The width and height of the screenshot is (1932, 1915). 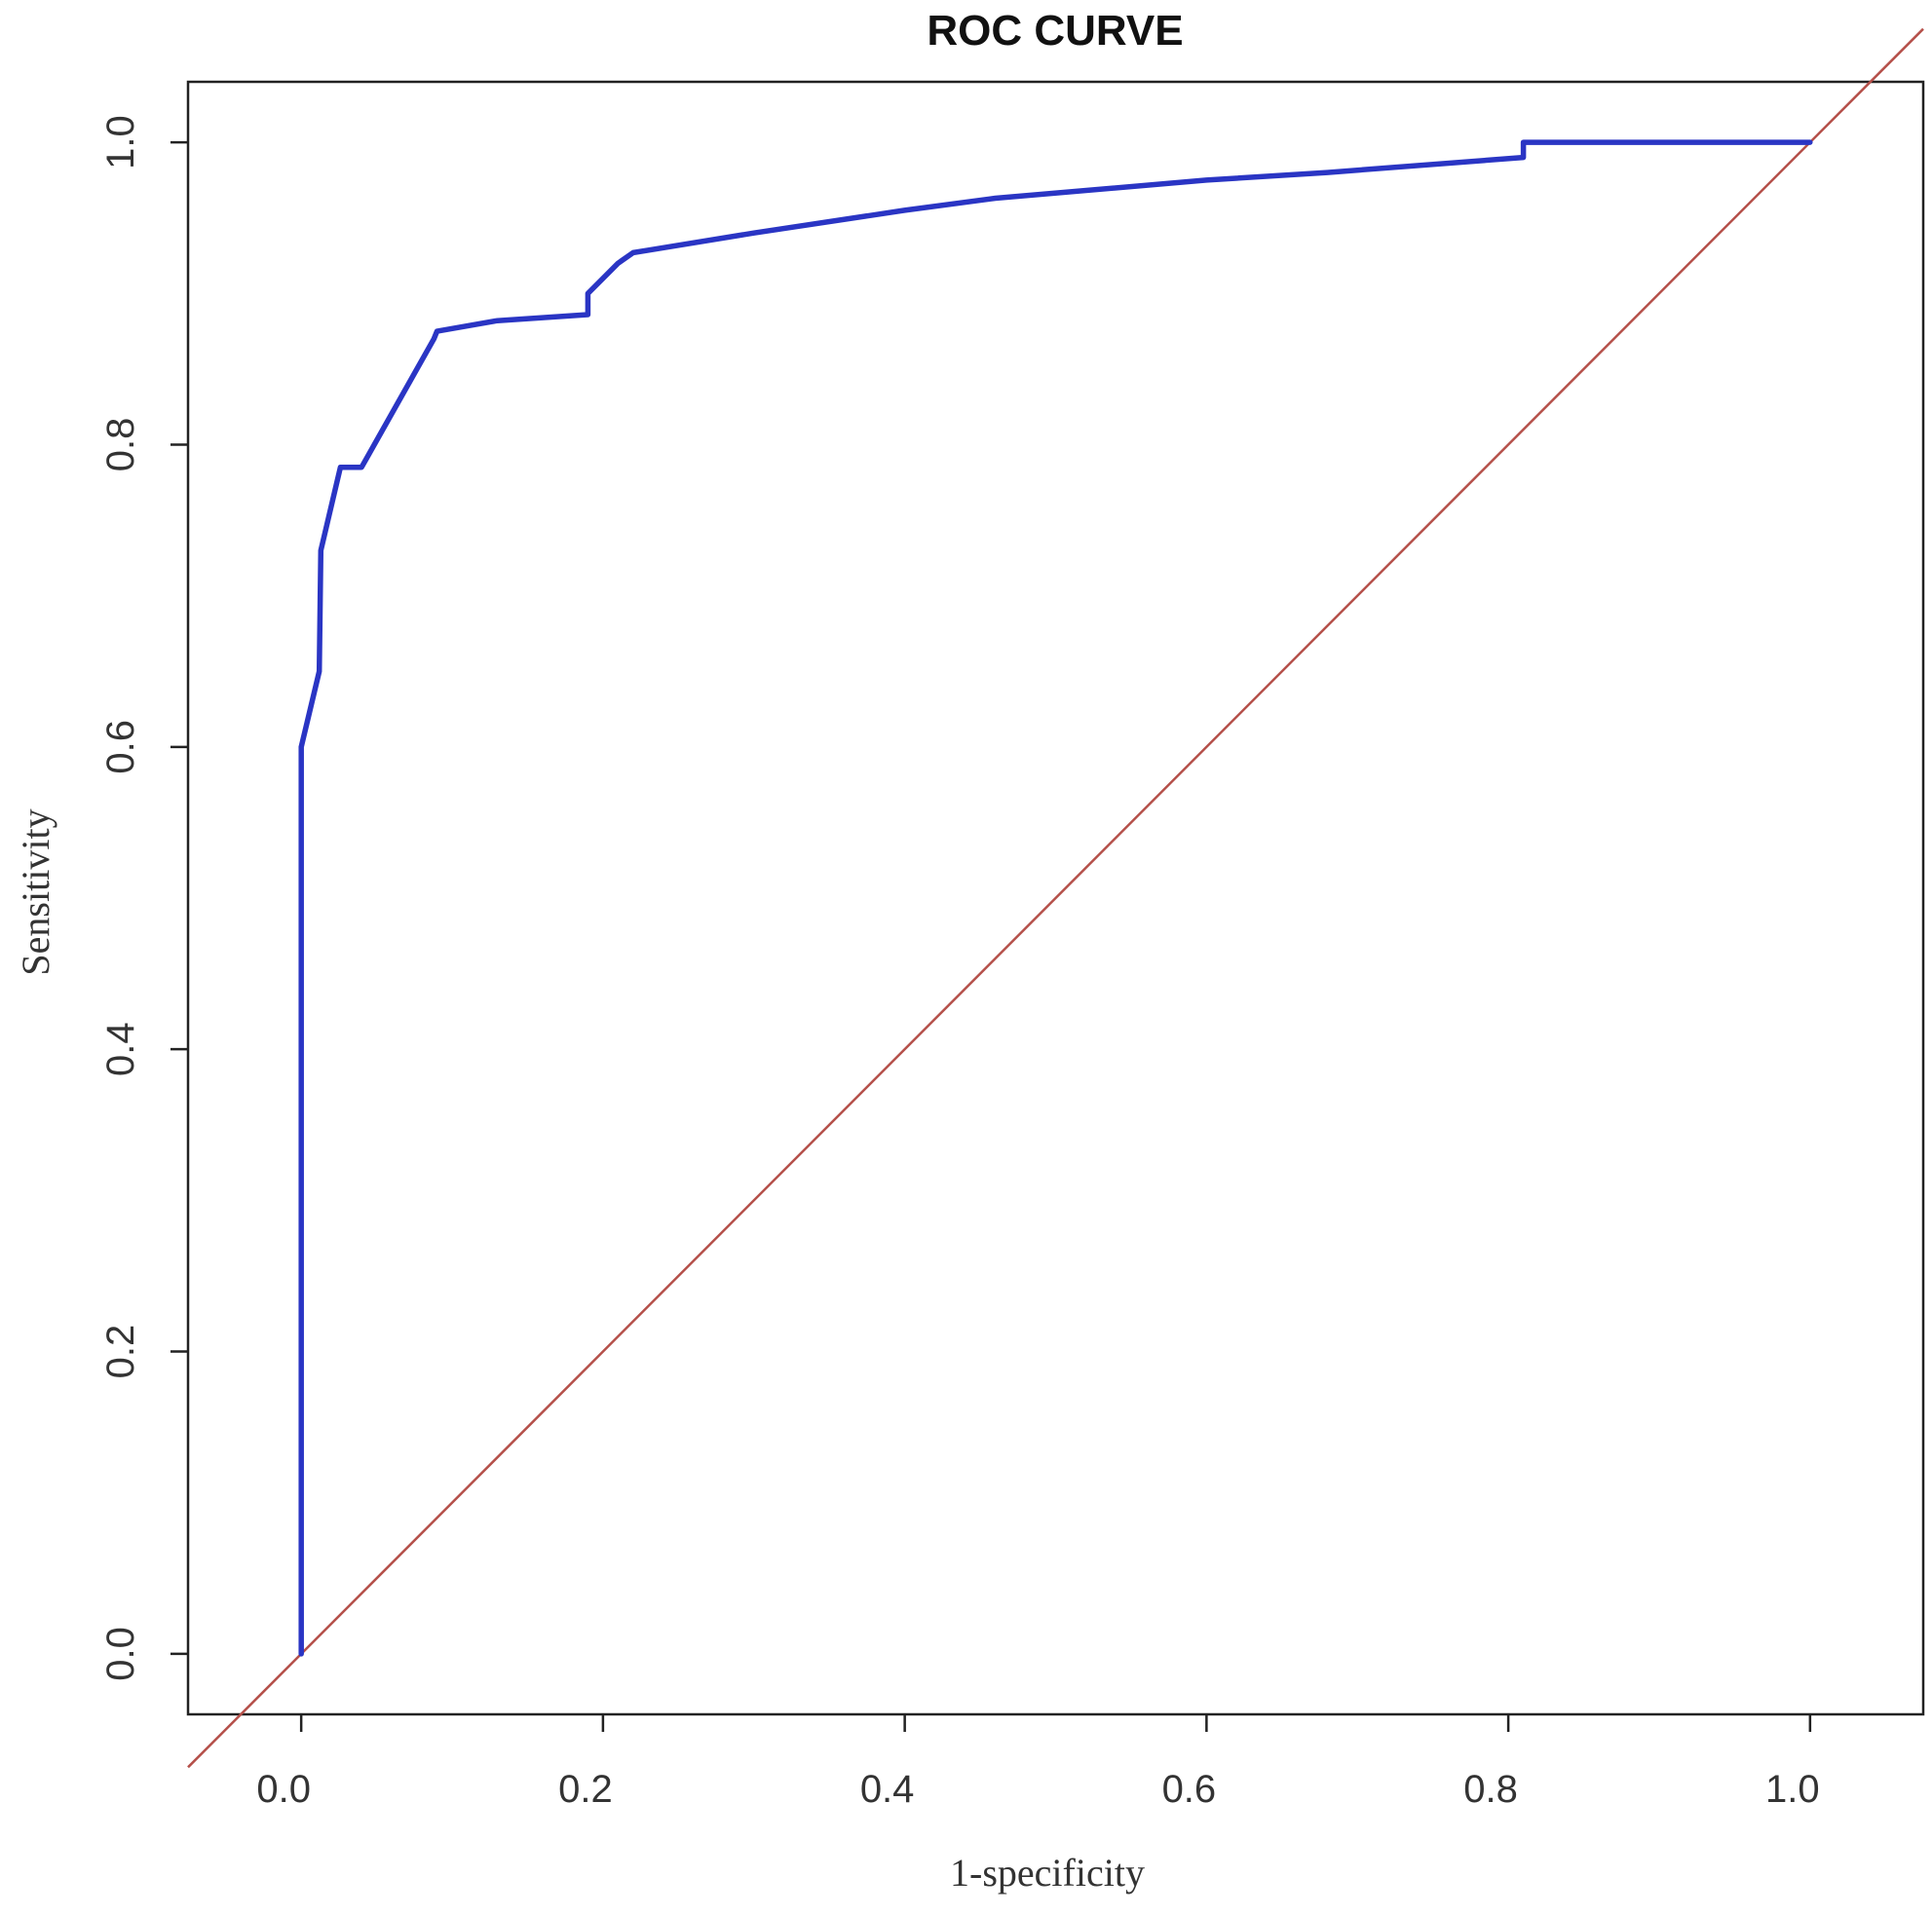 What do you see at coordinates (120, 142) in the screenshot?
I see `y-tick-label: 1.0` at bounding box center [120, 142].